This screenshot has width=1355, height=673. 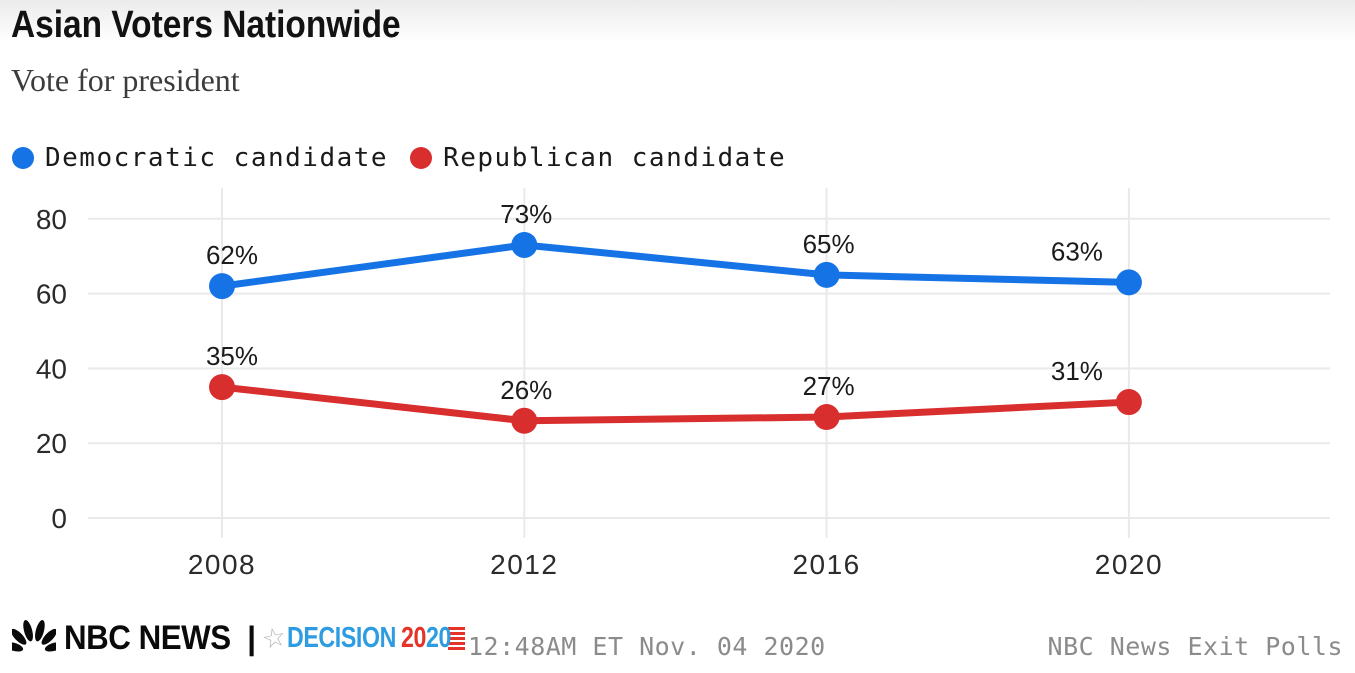 What do you see at coordinates (147, 637) in the screenshot?
I see `nbc-news-wordmark: NBC NEWS` at bounding box center [147, 637].